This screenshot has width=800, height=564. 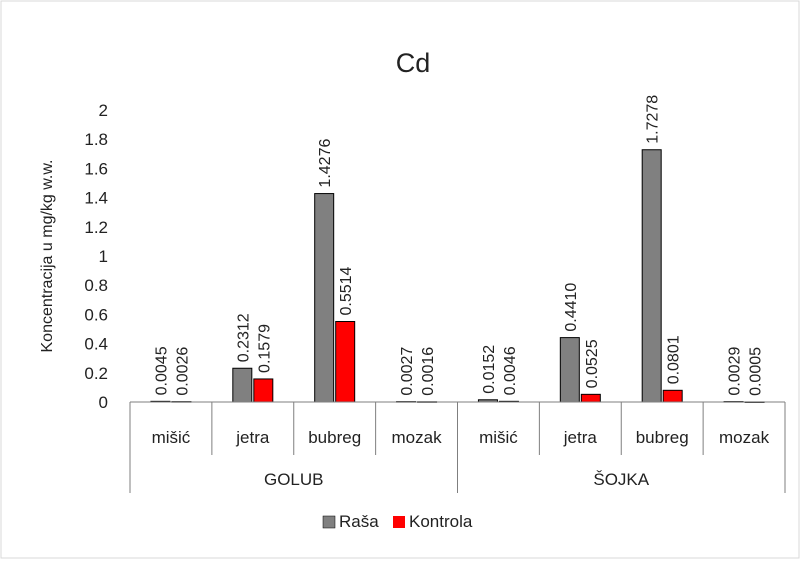 What do you see at coordinates (103, 402) in the screenshot?
I see `y-tick-label: 0` at bounding box center [103, 402].